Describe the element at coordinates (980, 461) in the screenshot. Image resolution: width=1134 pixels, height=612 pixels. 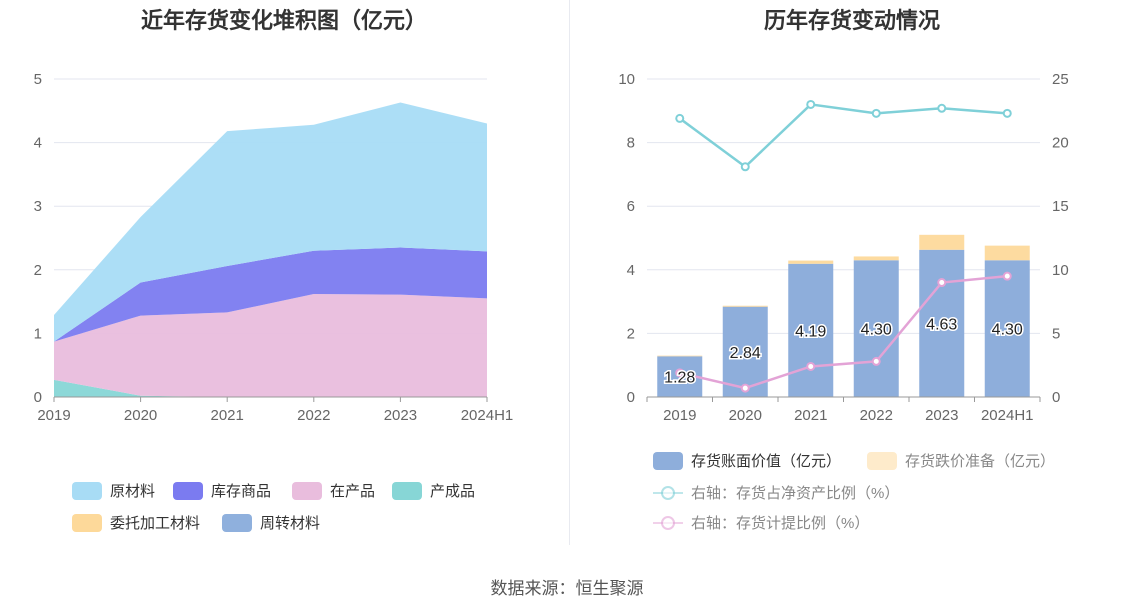
I see `legend-label: 存货跌价准备（亿元）` at that location.